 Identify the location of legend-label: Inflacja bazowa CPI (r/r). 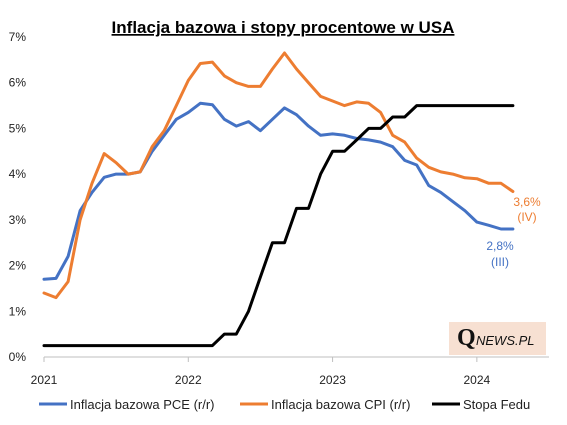
(340, 404).